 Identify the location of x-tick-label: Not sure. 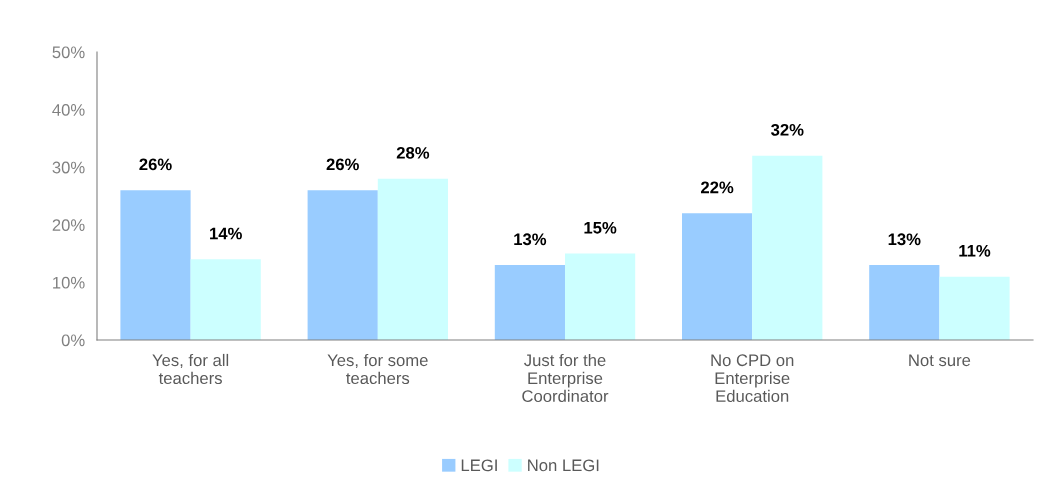
(940, 360).